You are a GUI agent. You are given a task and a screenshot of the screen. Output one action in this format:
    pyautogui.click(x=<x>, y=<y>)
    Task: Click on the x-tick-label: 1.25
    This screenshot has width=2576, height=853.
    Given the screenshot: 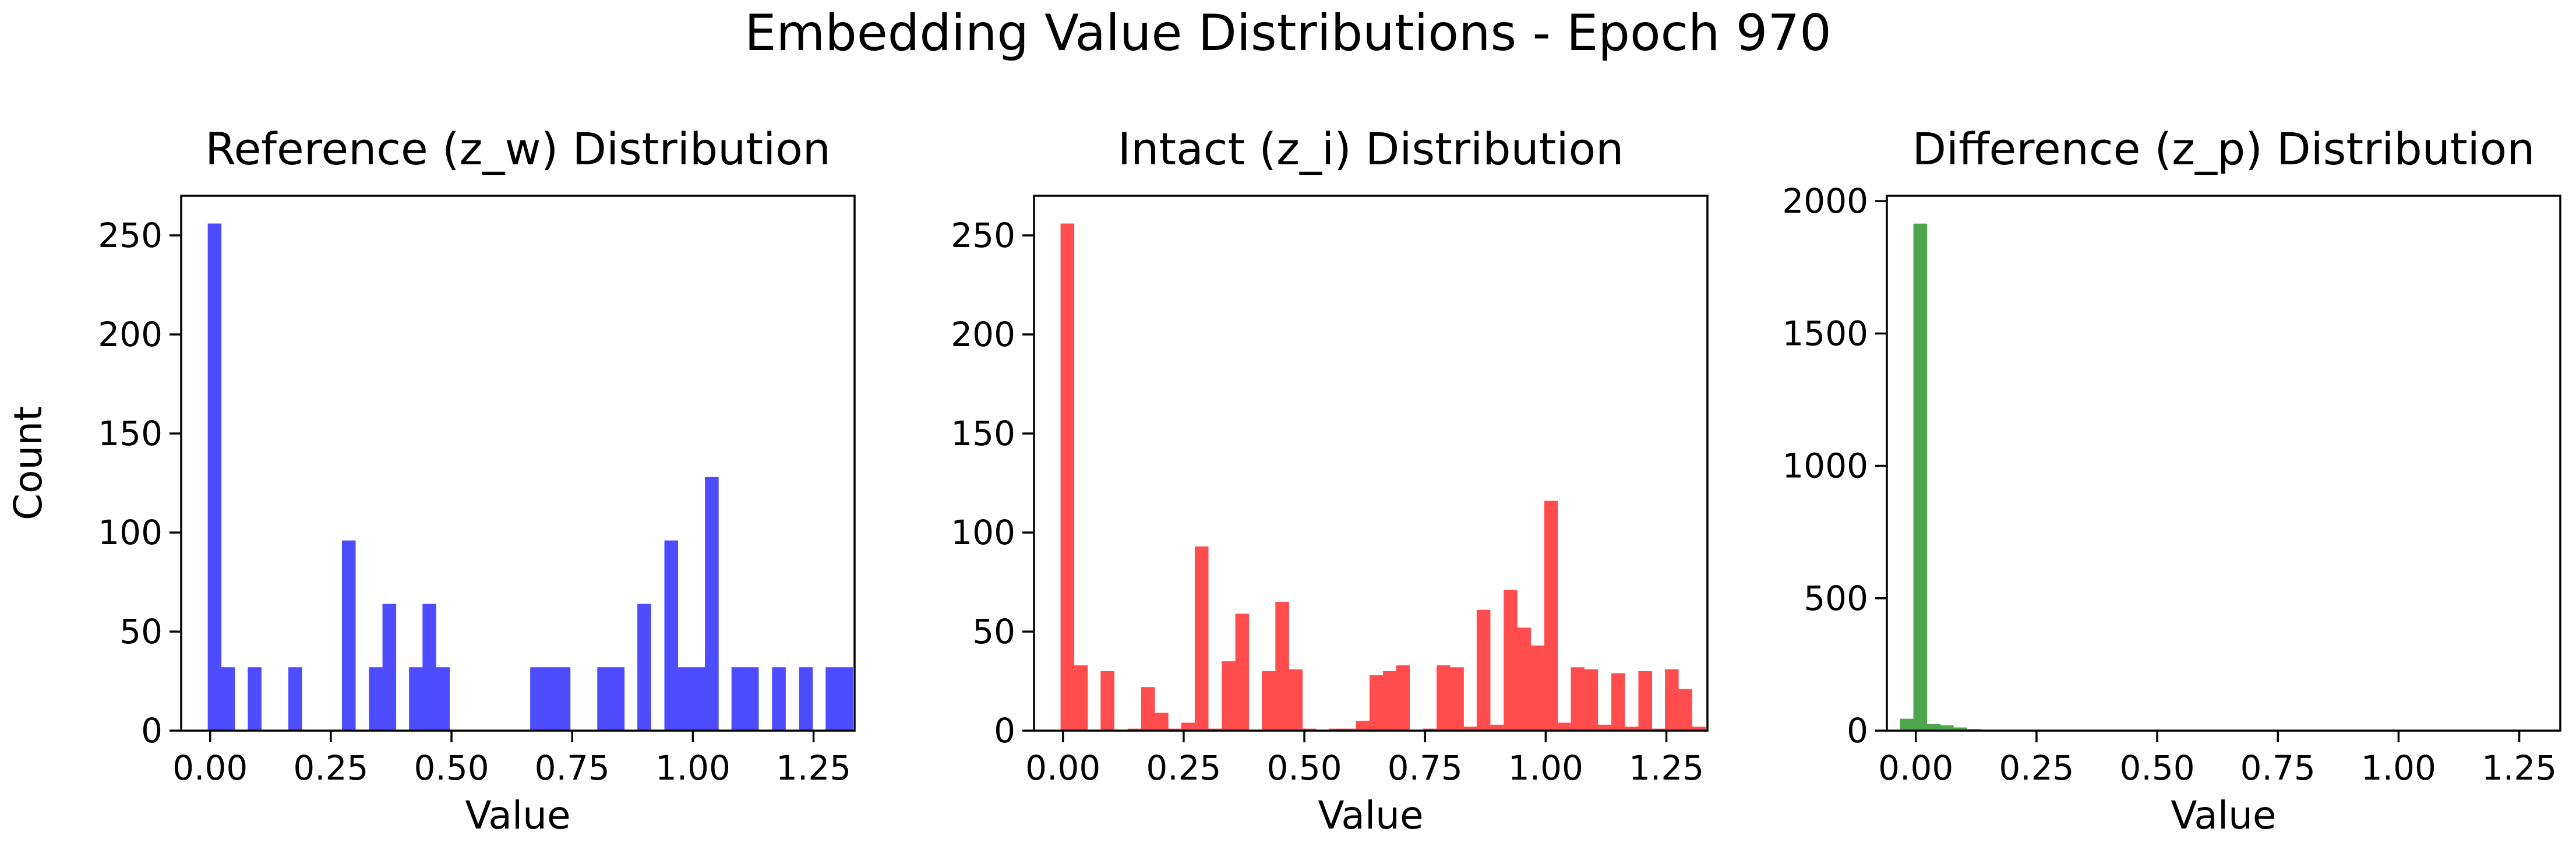 What is the action you would take?
    pyautogui.click(x=1666, y=768)
    